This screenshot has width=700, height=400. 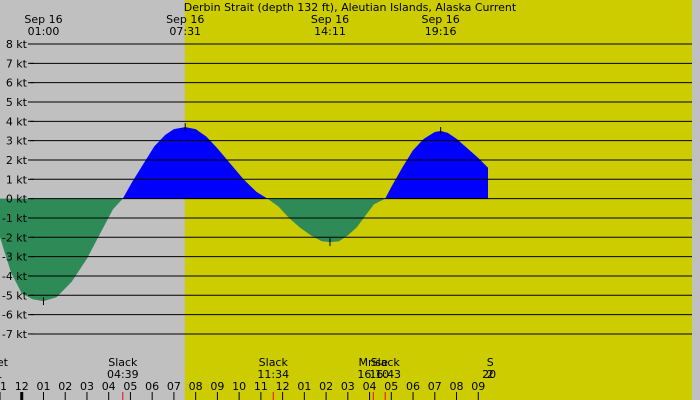 What do you see at coordinates (330, 31) in the screenshot?
I see `extremum-time: 14:11` at bounding box center [330, 31].